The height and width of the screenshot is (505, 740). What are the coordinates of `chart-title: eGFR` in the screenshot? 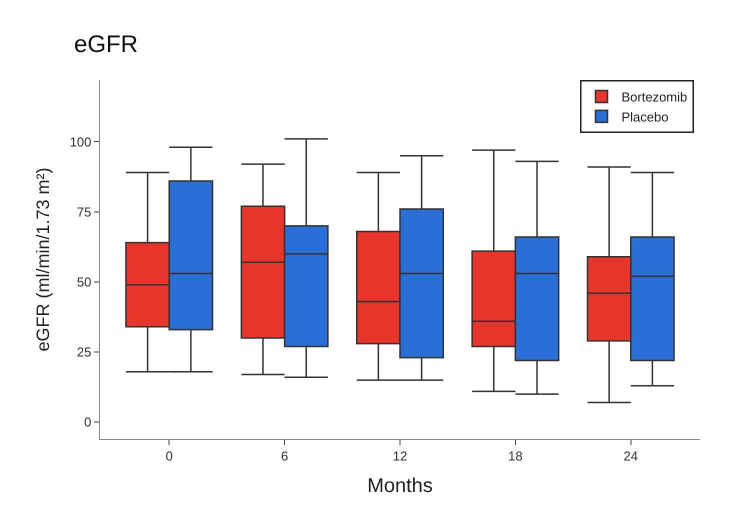 It's located at (106, 44).